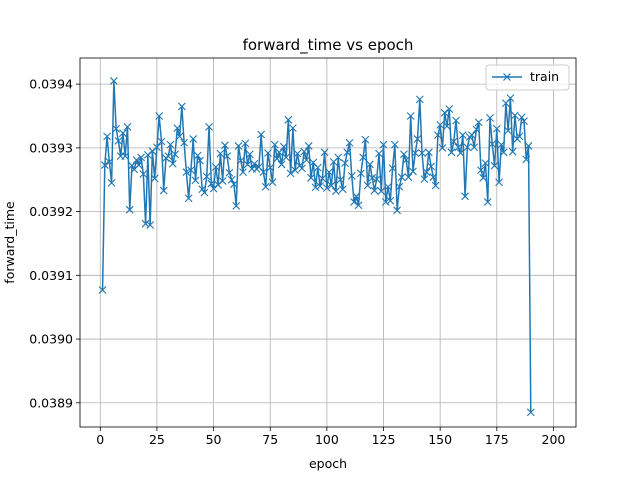  What do you see at coordinates (157, 439) in the screenshot?
I see `x-tick-label: 25` at bounding box center [157, 439].